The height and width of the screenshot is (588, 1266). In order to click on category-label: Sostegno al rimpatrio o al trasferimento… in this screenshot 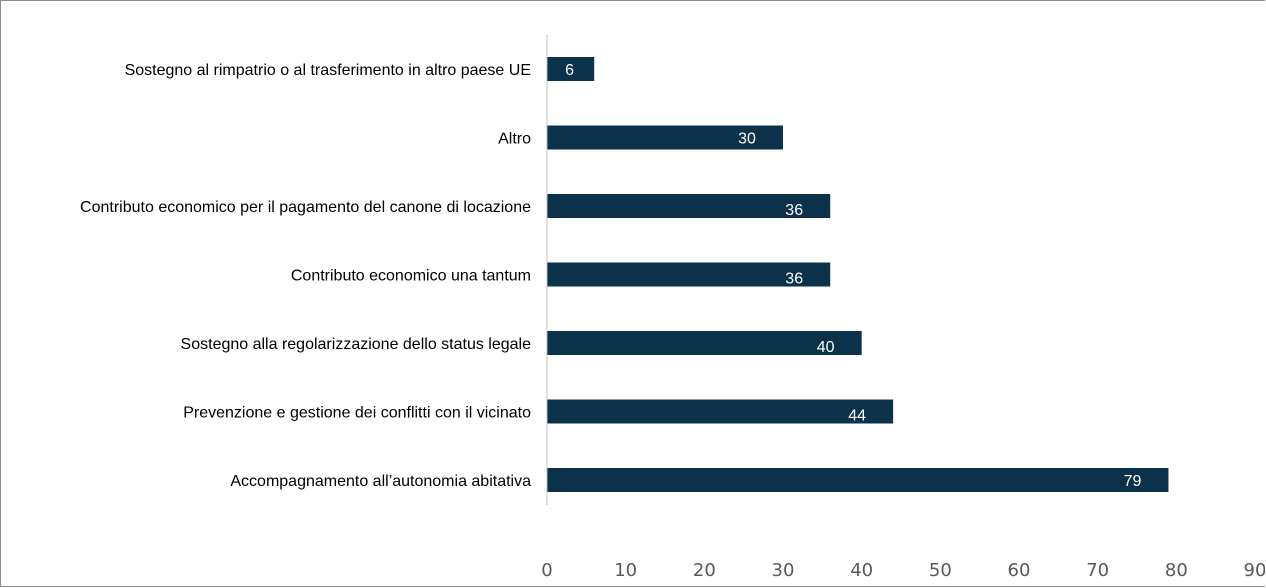, I will do `click(328, 70)`.